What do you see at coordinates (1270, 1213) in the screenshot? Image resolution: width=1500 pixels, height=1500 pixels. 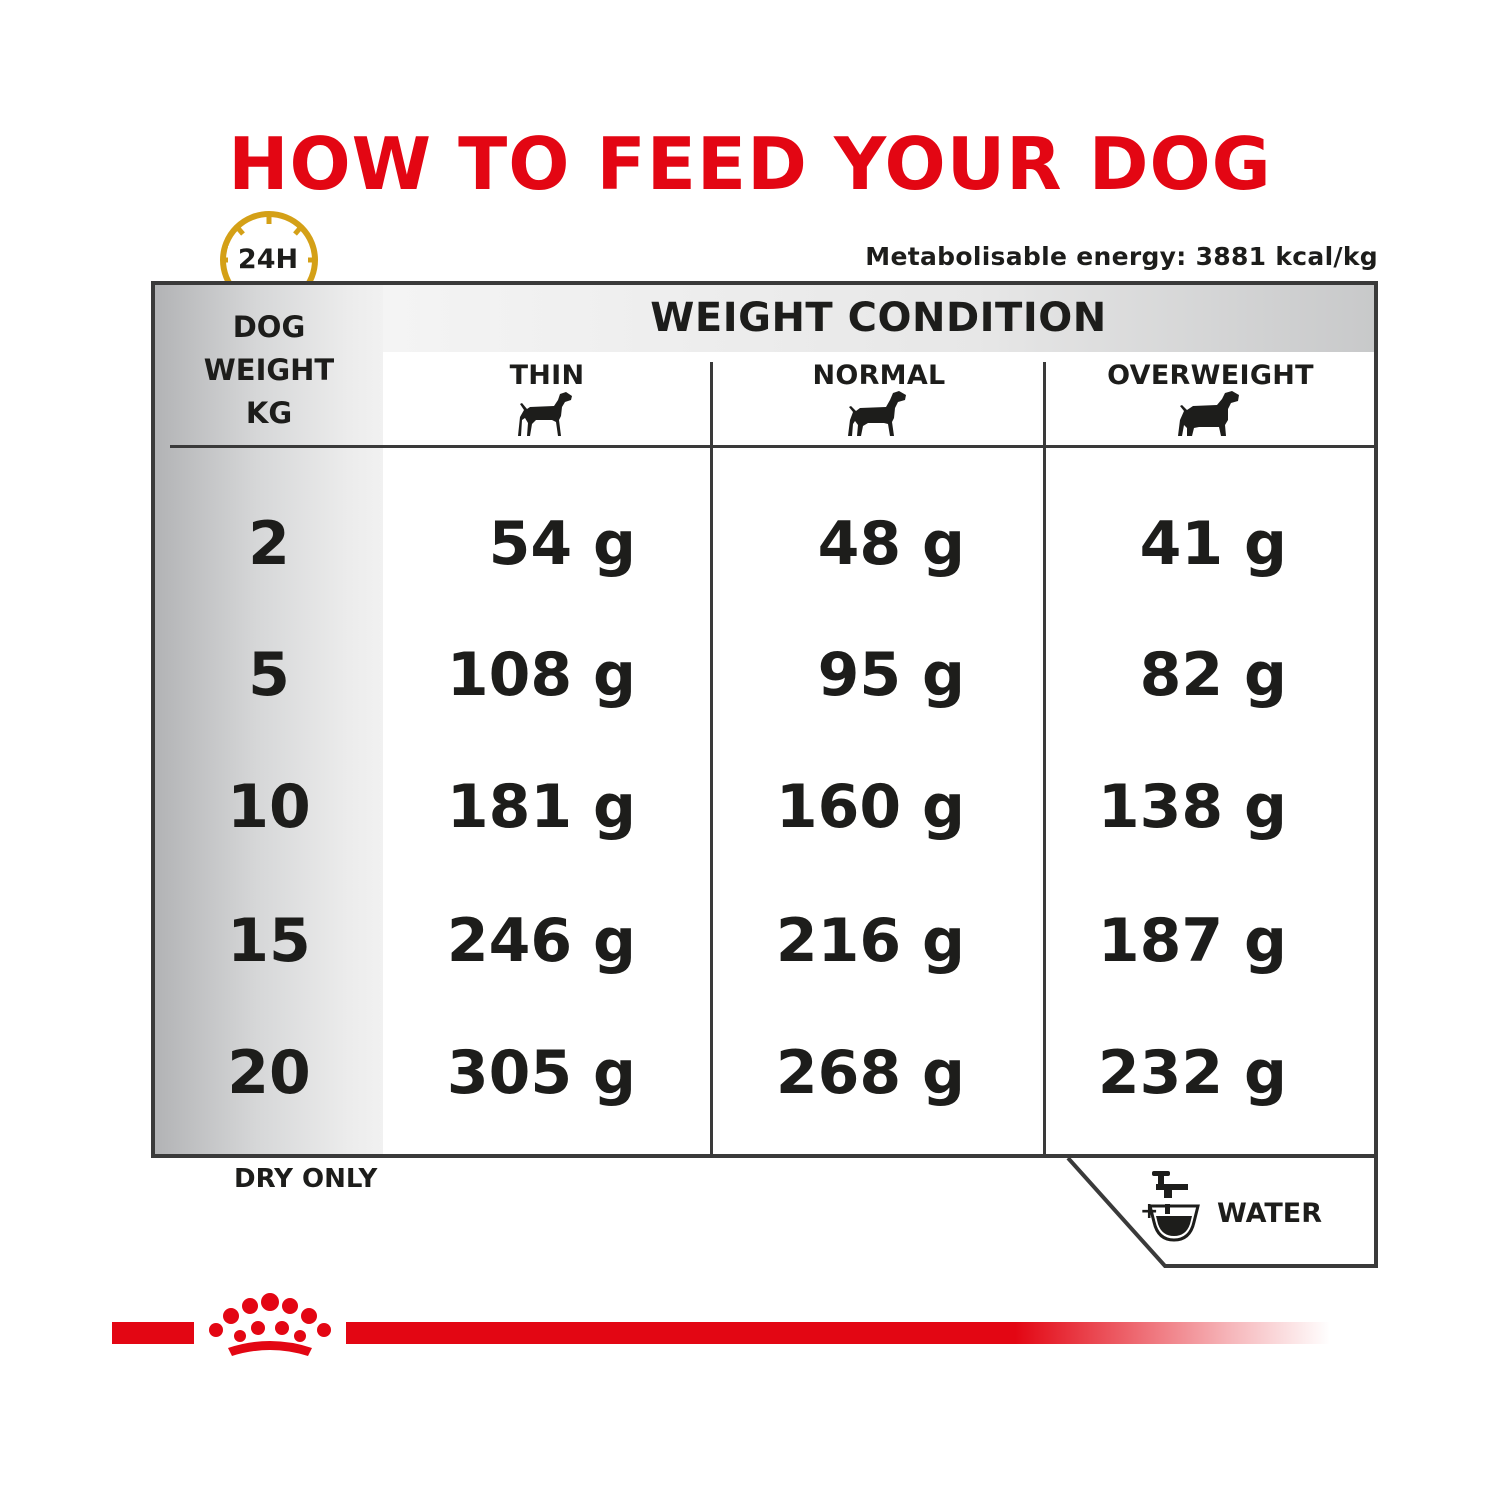 I see `water-label: WATER` at bounding box center [1270, 1213].